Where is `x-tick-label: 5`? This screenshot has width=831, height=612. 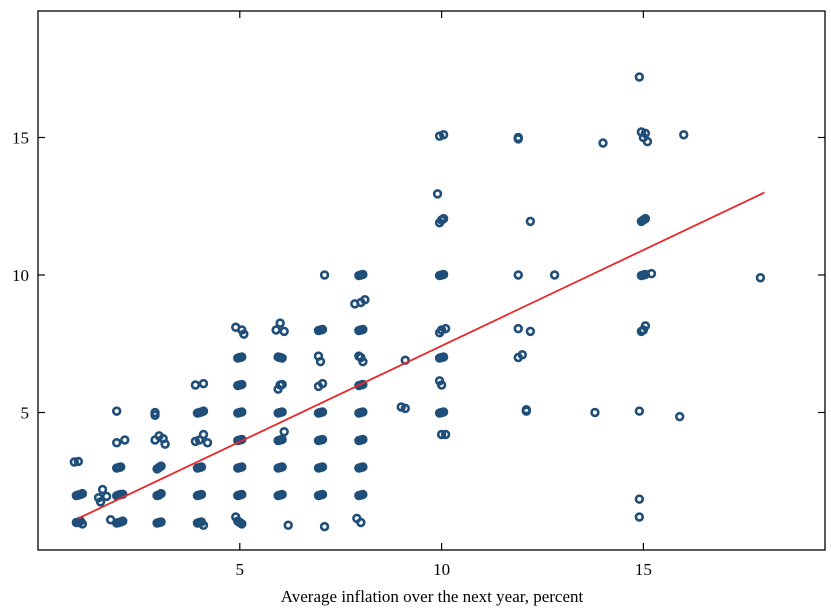
x-tick-label: 5 is located at coordinates (240, 569).